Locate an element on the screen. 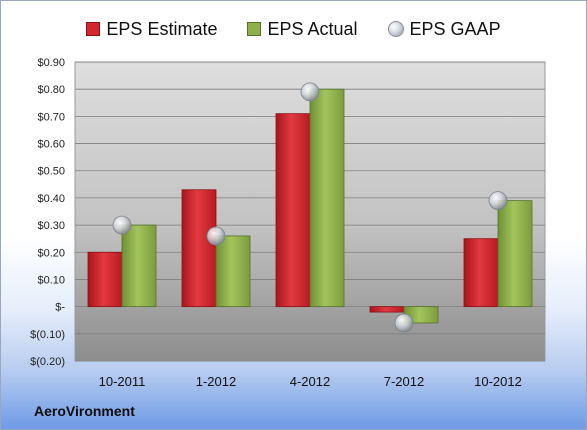 The width and height of the screenshot is (587, 430). y-tick-label: $0.60 is located at coordinates (51, 145).